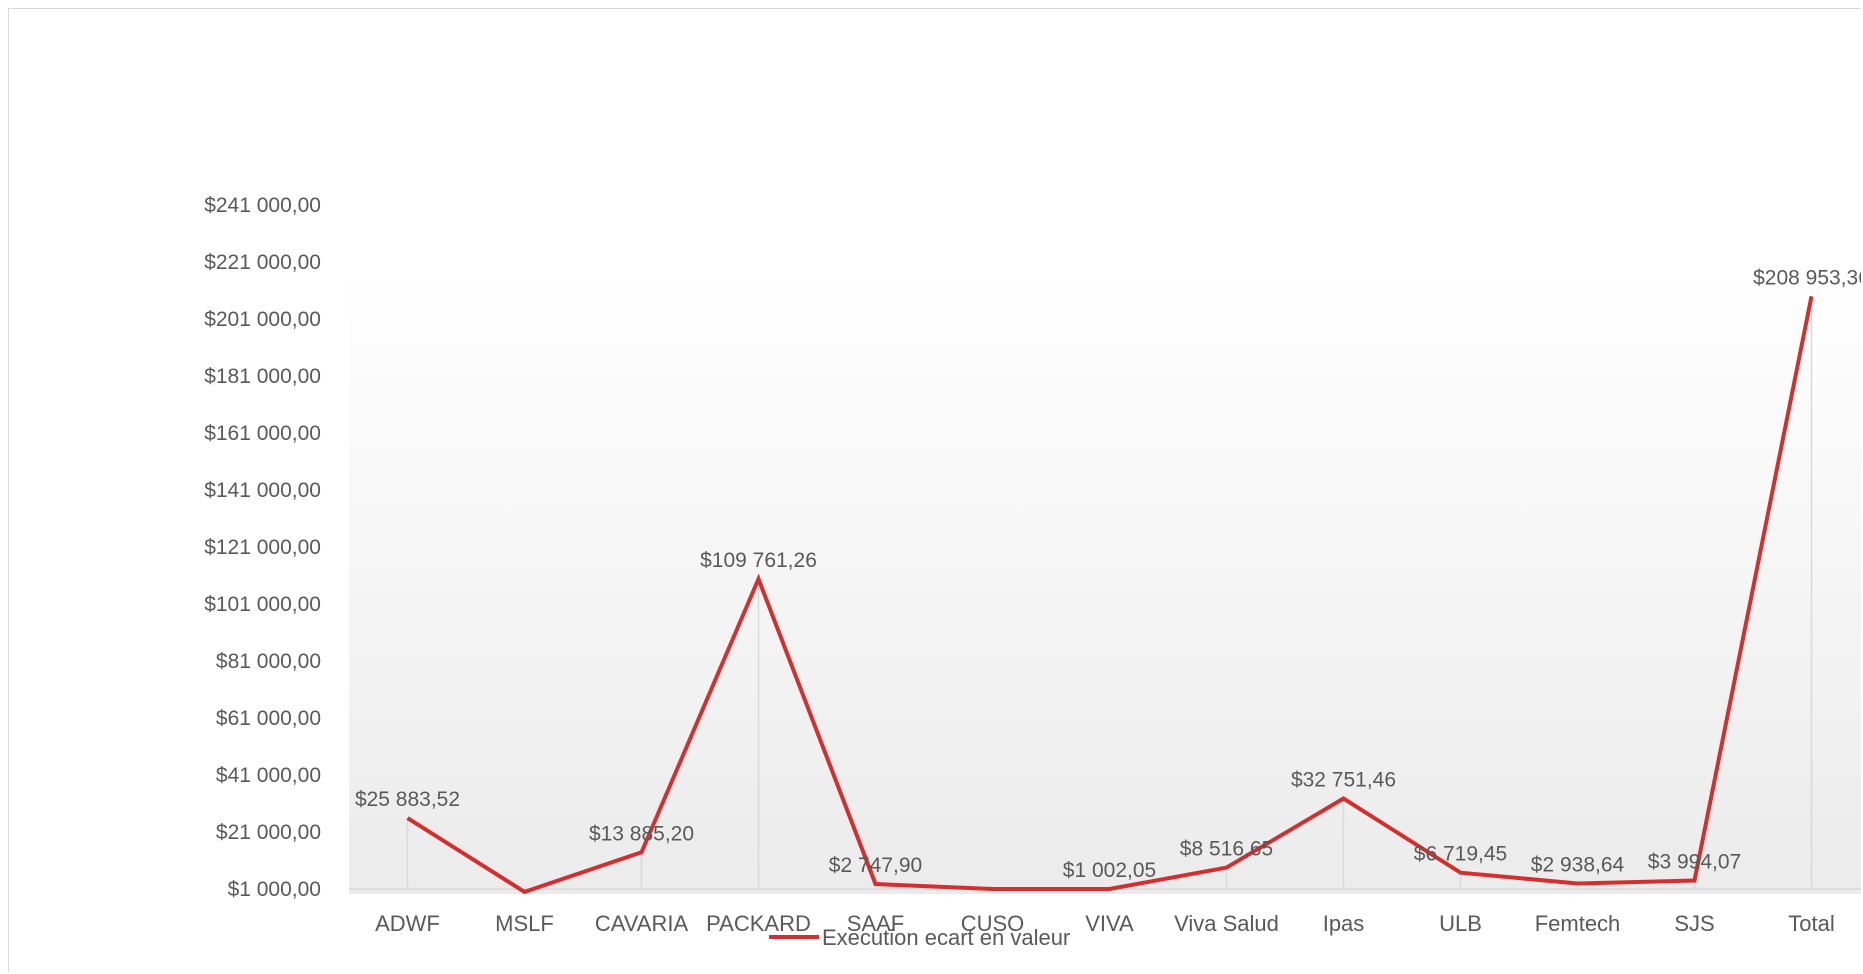 The width and height of the screenshot is (1863, 974). Describe the element at coordinates (1578, 864) in the screenshot. I see `data-label: $2 938,64` at that location.